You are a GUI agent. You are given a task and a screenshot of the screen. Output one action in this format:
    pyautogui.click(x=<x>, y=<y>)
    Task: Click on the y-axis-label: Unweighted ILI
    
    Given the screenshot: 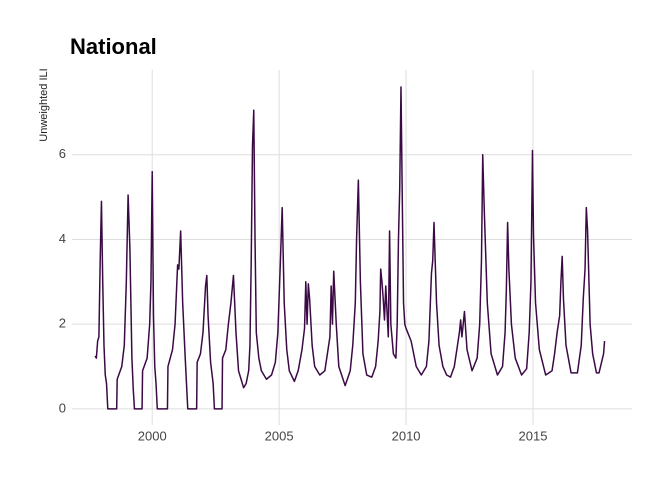 What is the action you would take?
    pyautogui.click(x=44, y=104)
    